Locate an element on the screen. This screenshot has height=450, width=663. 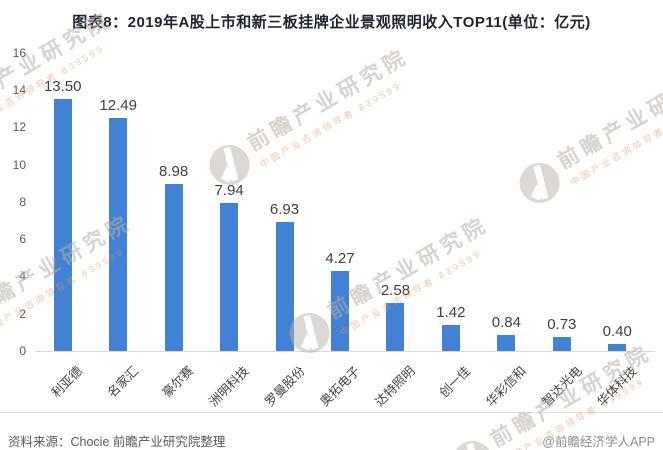
x-axis-category-label: 利亚德 is located at coordinates (67, 382).